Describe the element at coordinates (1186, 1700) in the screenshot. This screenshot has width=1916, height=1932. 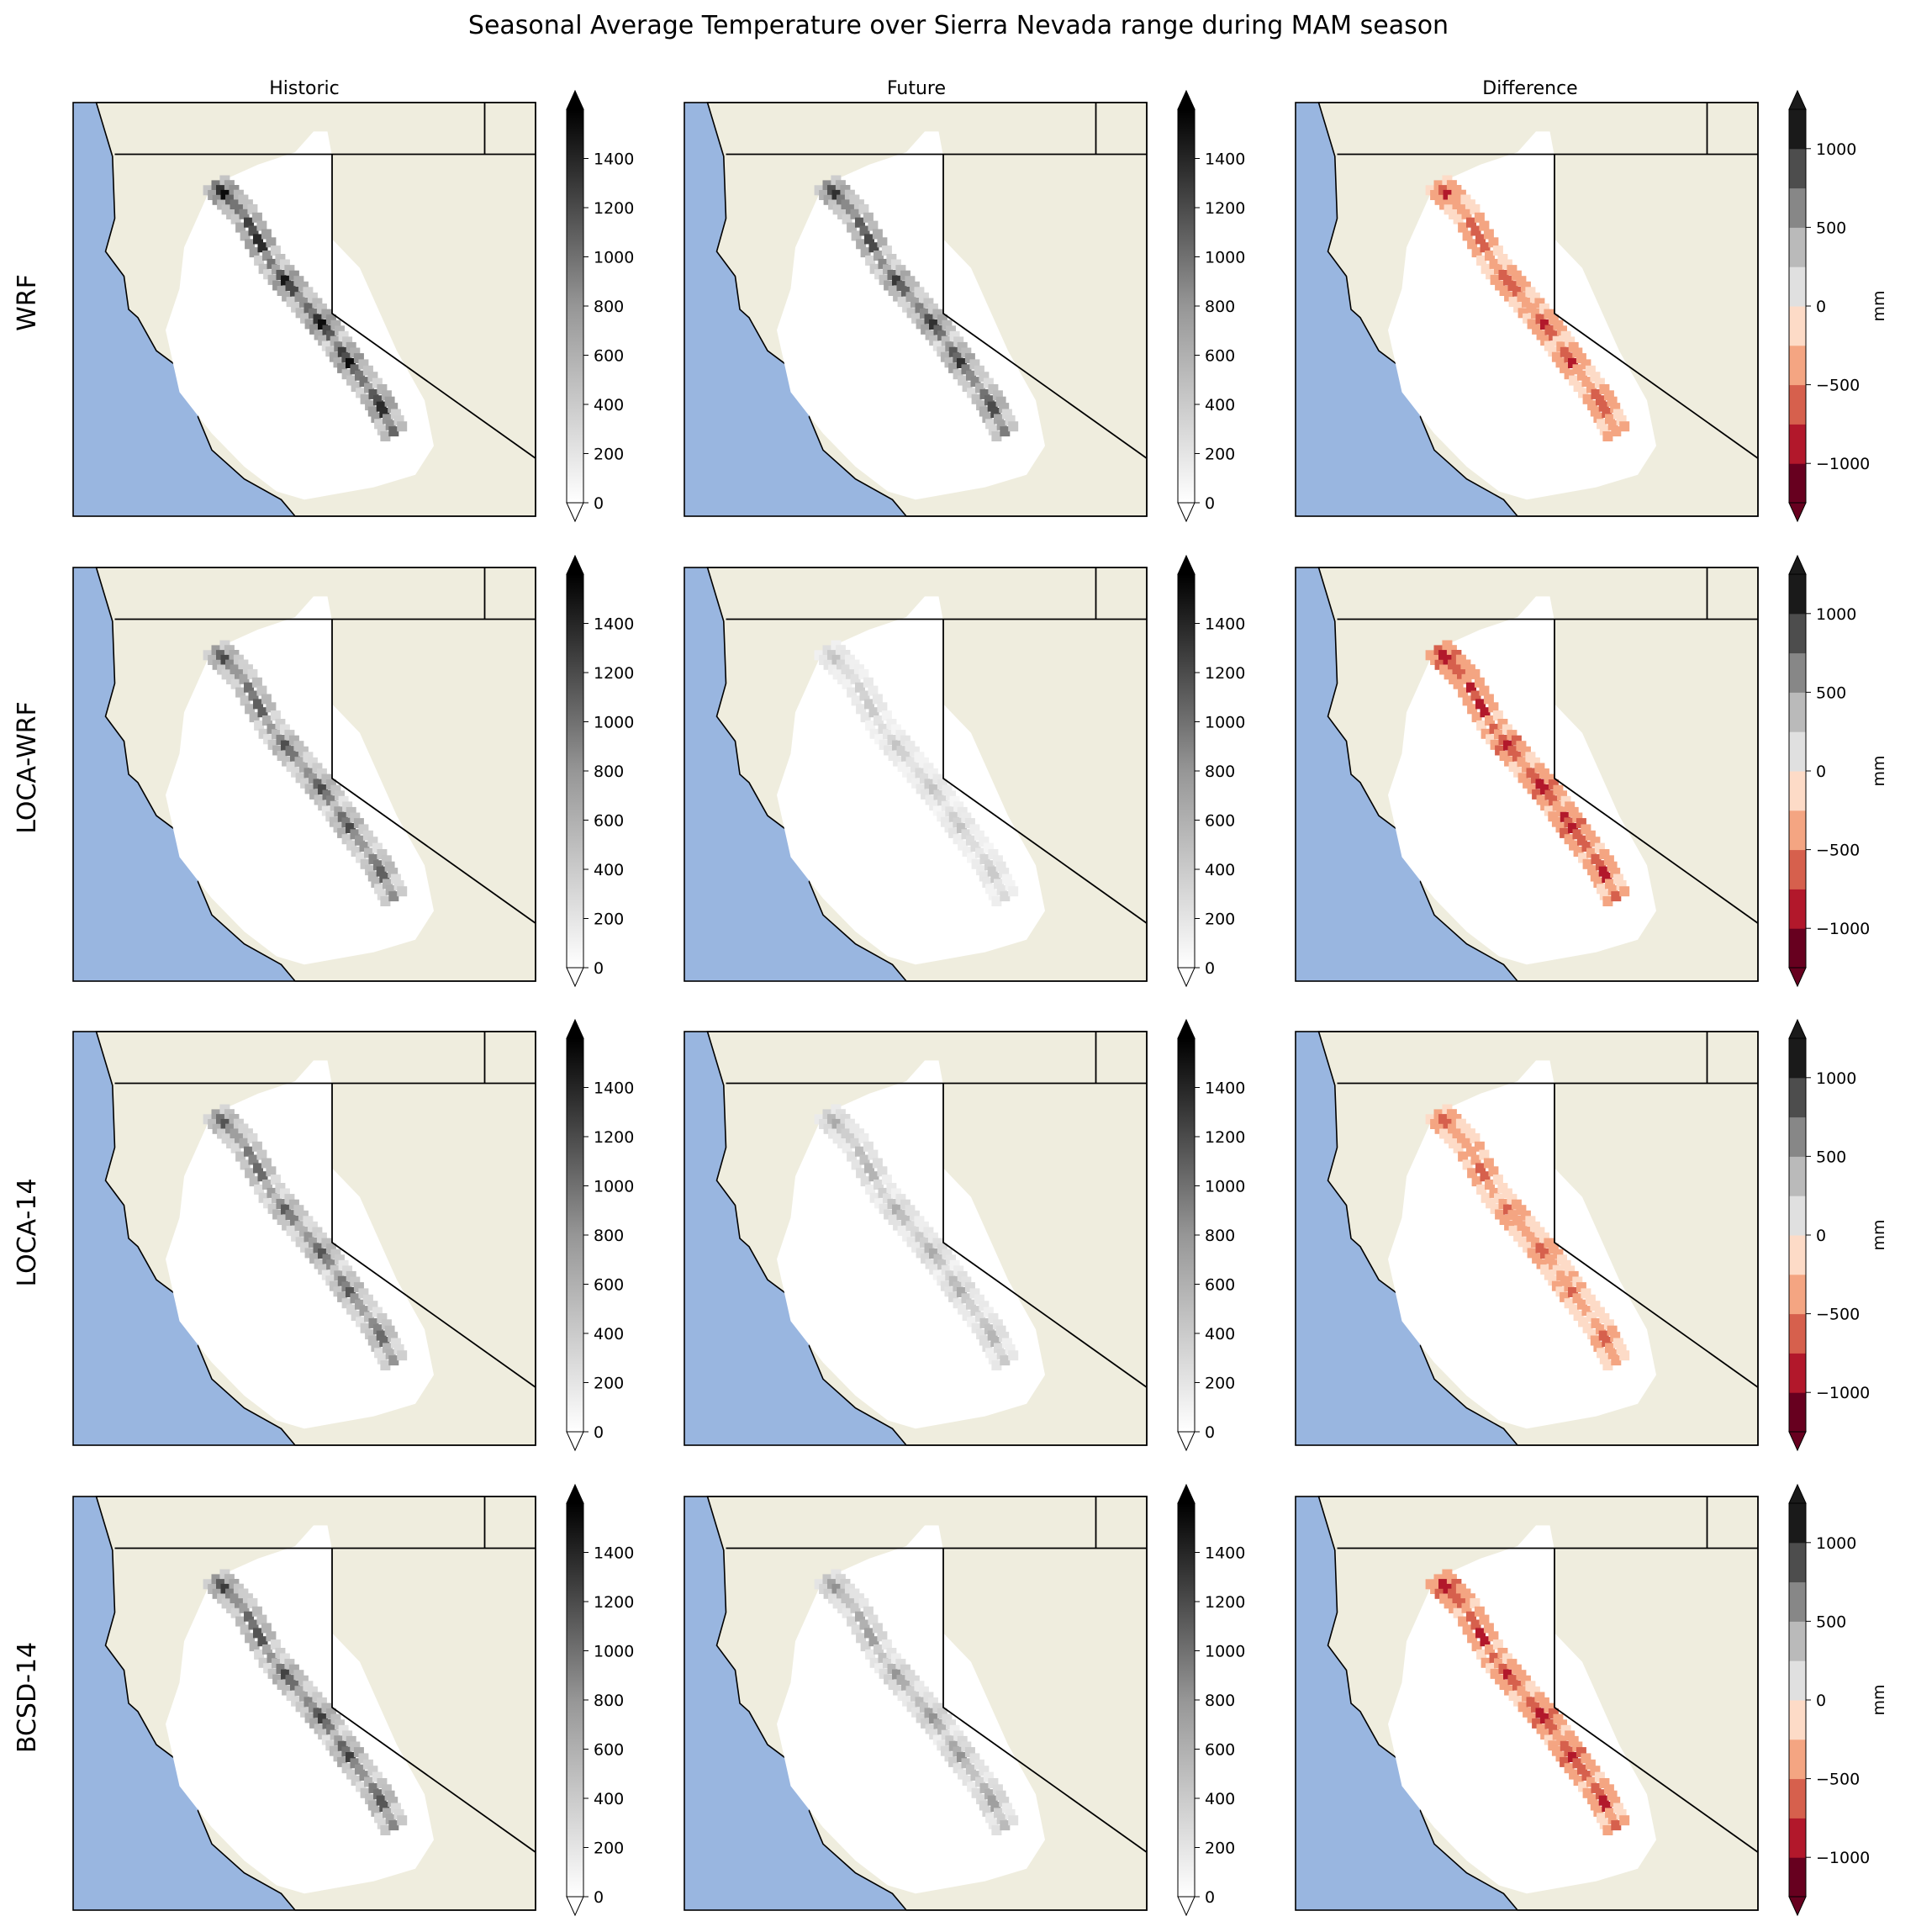
I see `colorbar-gradient` at that location.